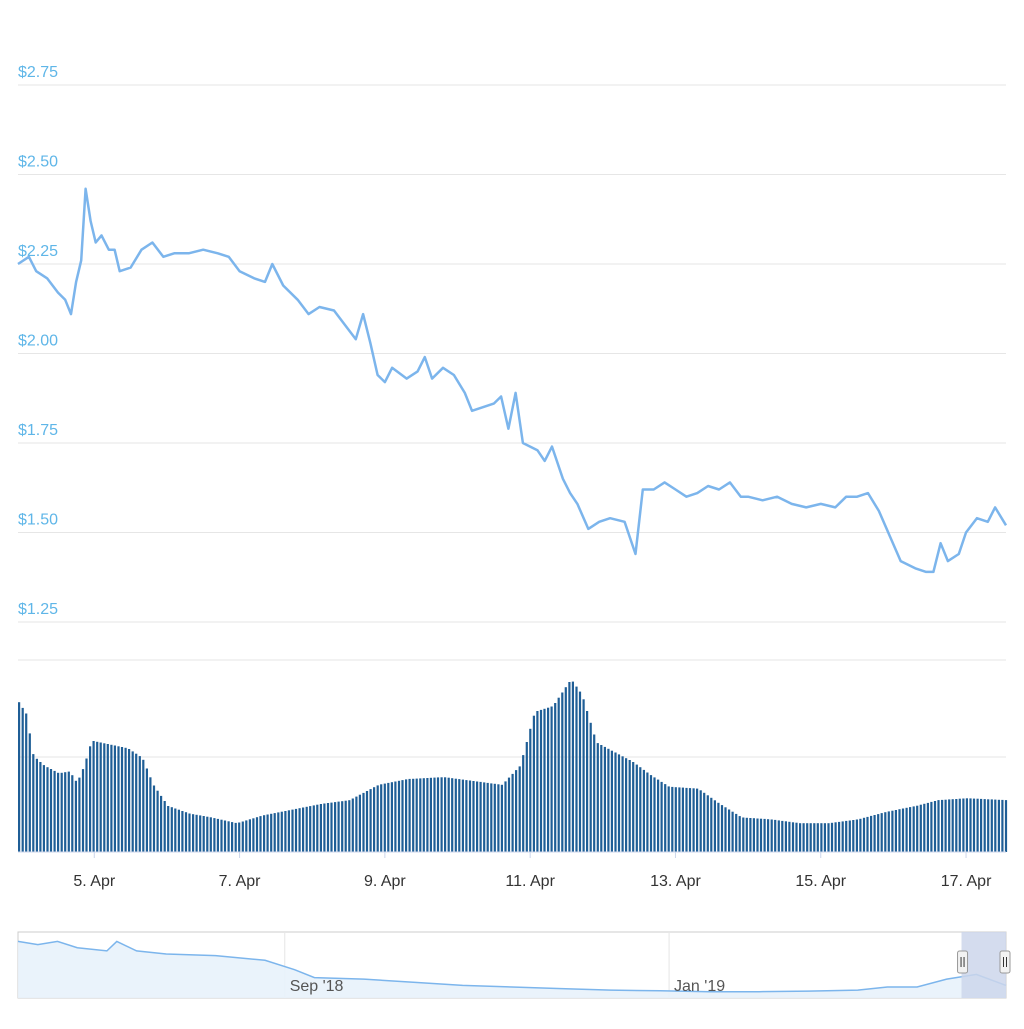 The width and height of the screenshot is (1024, 1029). I want to click on navigator-selected-range, so click(984, 965).